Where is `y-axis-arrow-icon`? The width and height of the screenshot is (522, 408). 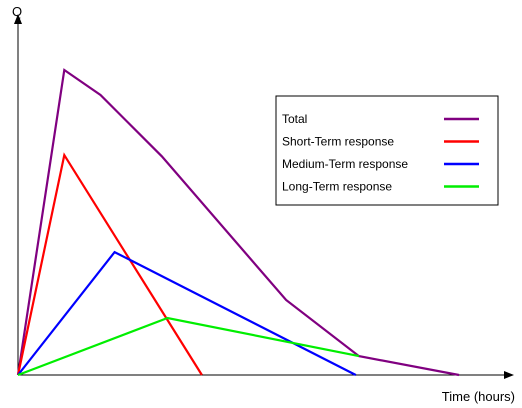 y-axis-arrow-icon is located at coordinates (18, 19).